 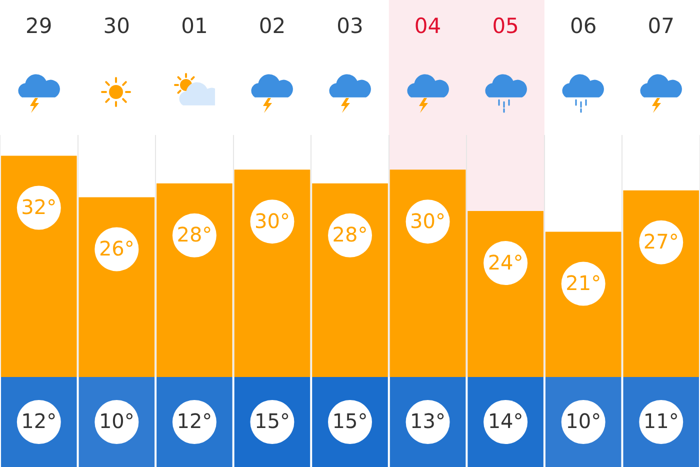 What do you see at coordinates (350, 26) in the screenshot?
I see `x-tick-label: 03` at bounding box center [350, 26].